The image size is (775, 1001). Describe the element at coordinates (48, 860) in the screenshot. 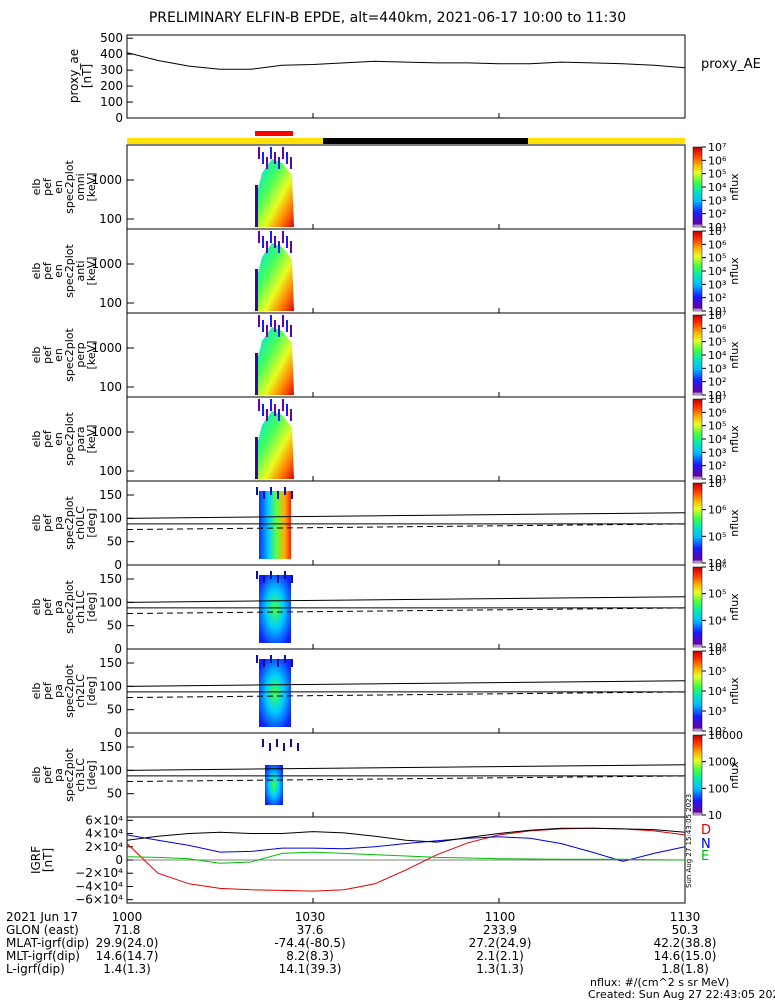

I see `igrf-ylabel: [nT]` at that location.